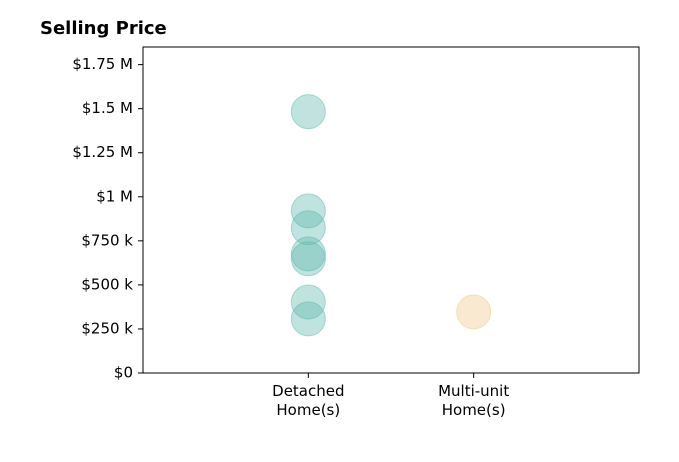  I want to click on y-tick-label: $250 k, so click(107, 328).